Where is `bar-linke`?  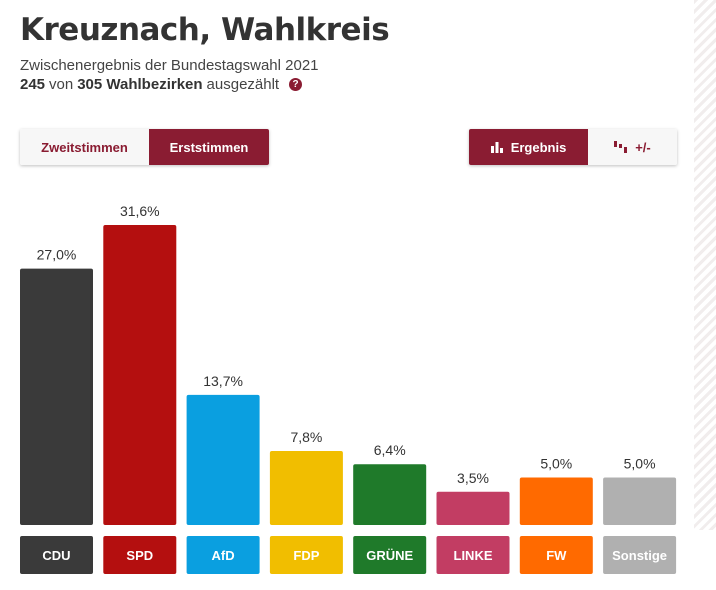
bar-linke is located at coordinates (473, 508).